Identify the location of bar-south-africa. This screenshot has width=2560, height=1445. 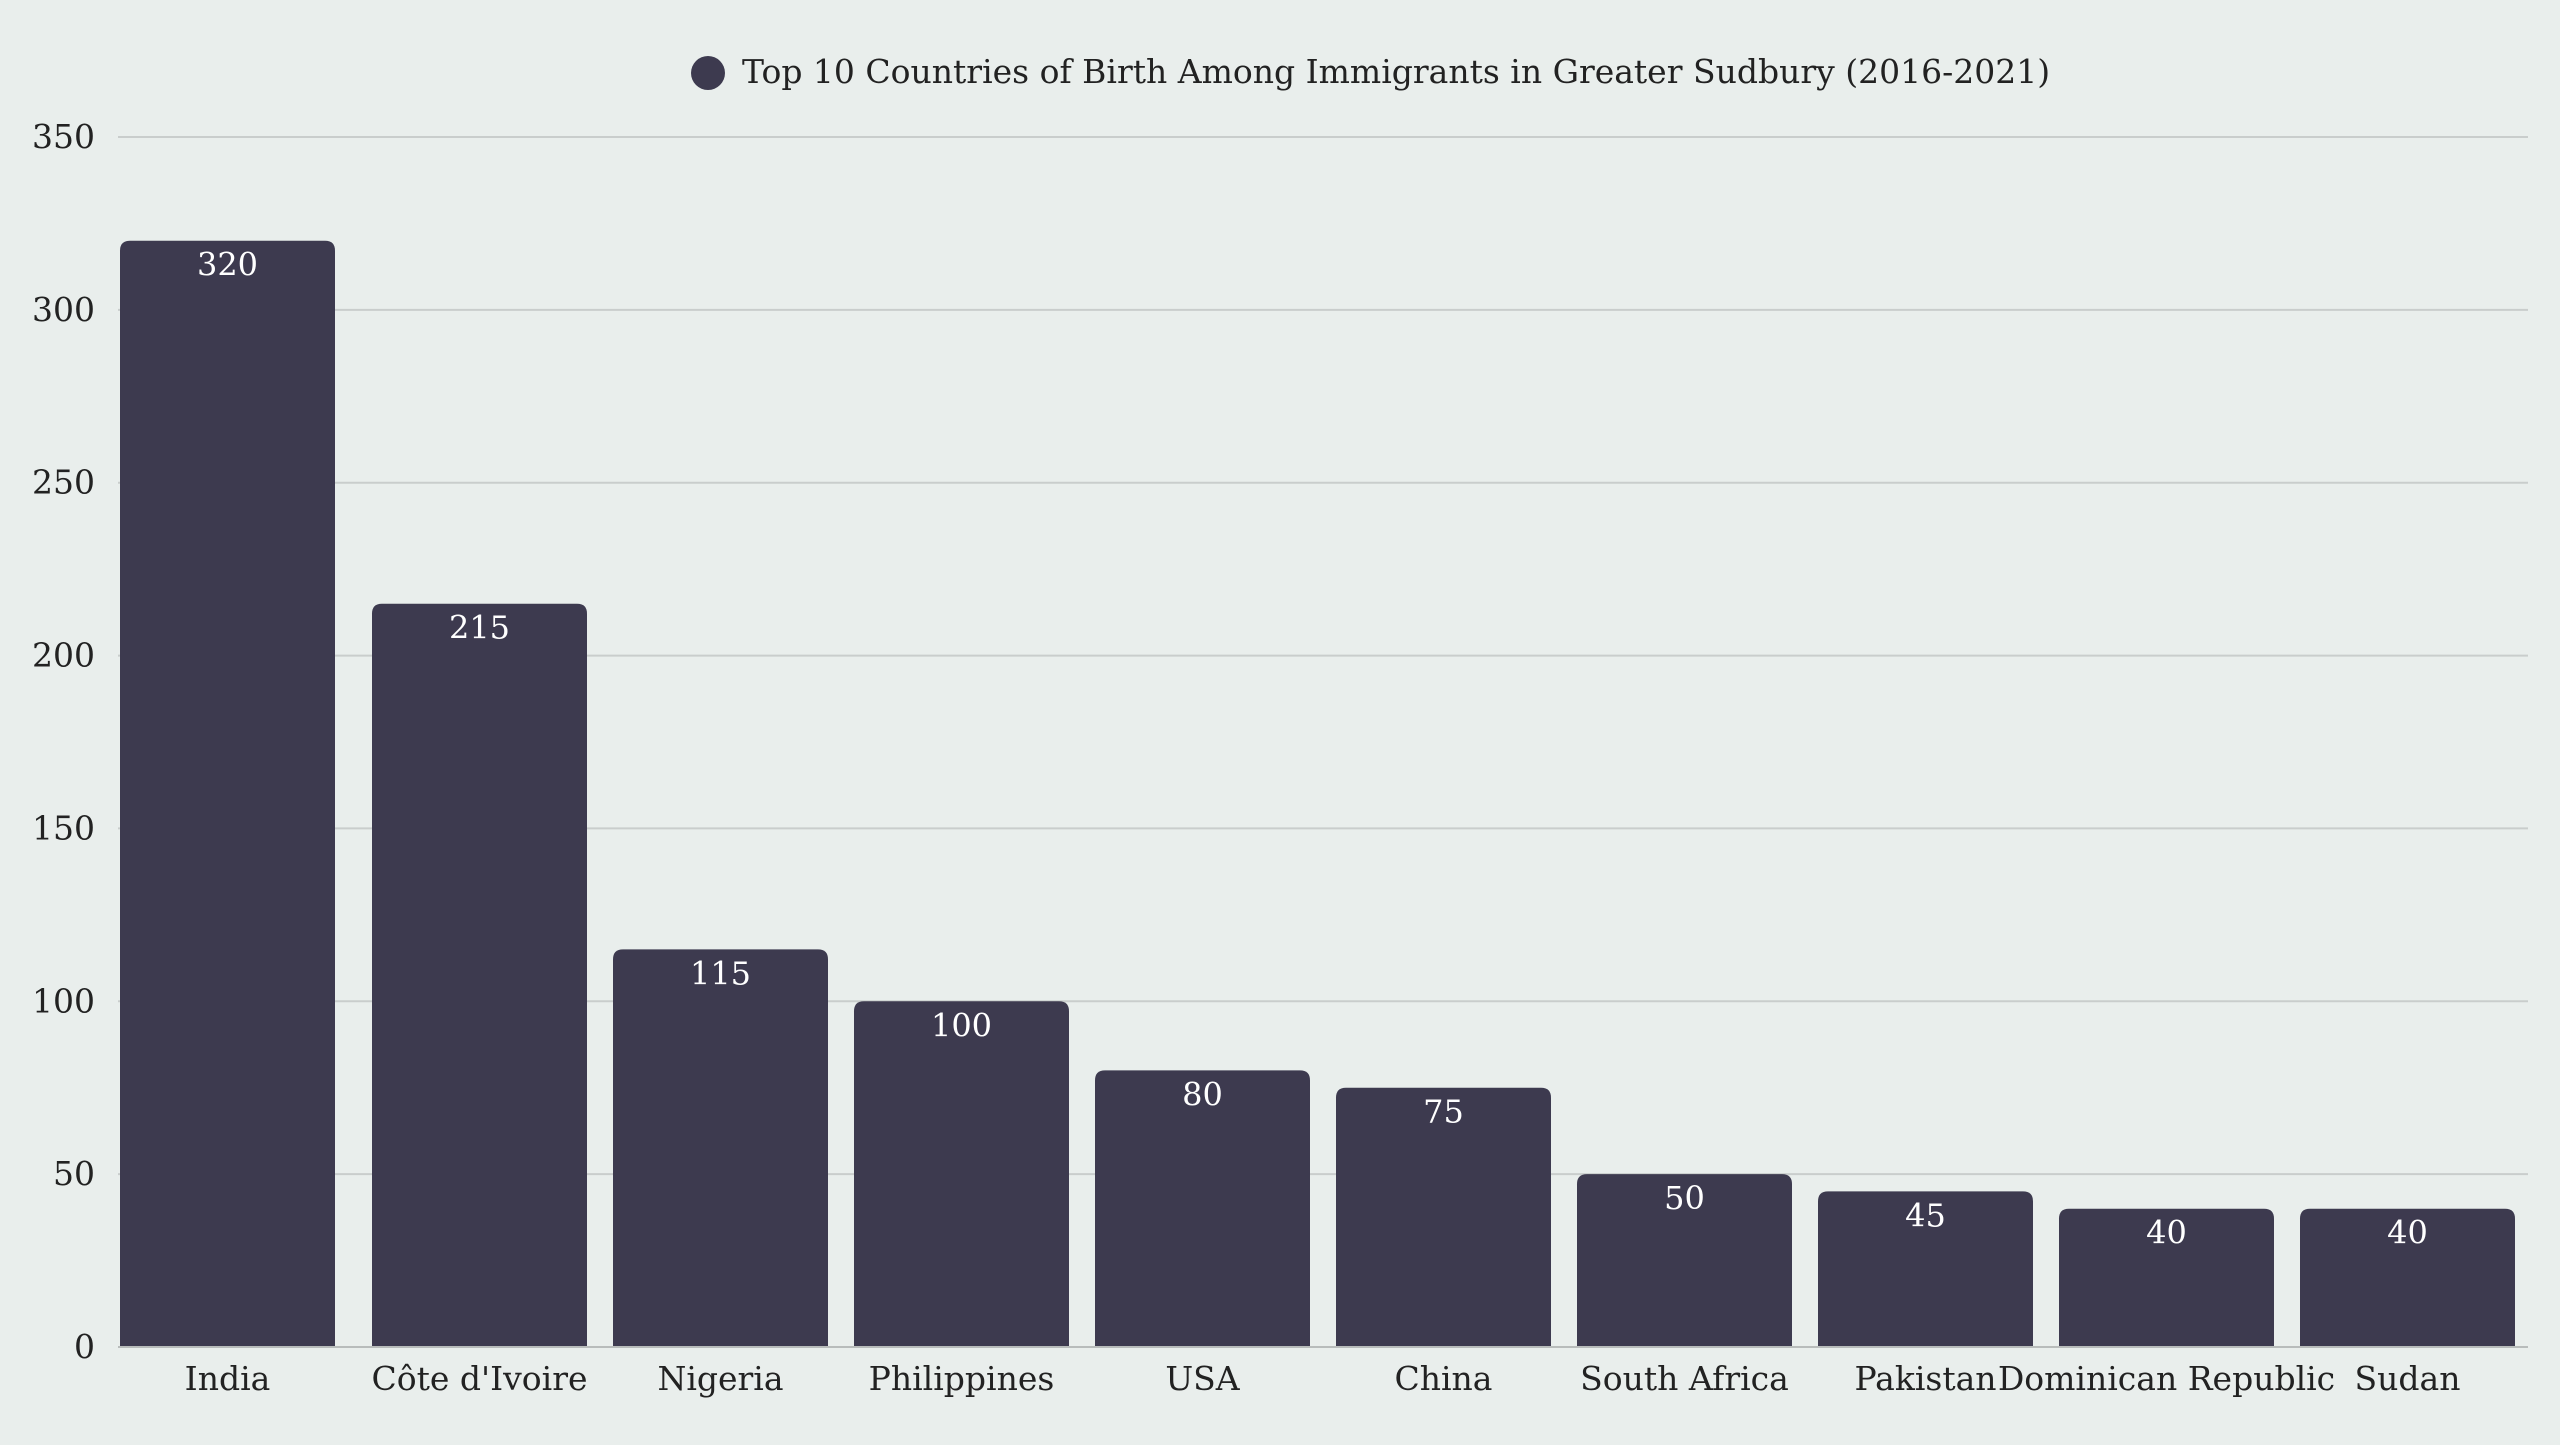
(1684, 1260).